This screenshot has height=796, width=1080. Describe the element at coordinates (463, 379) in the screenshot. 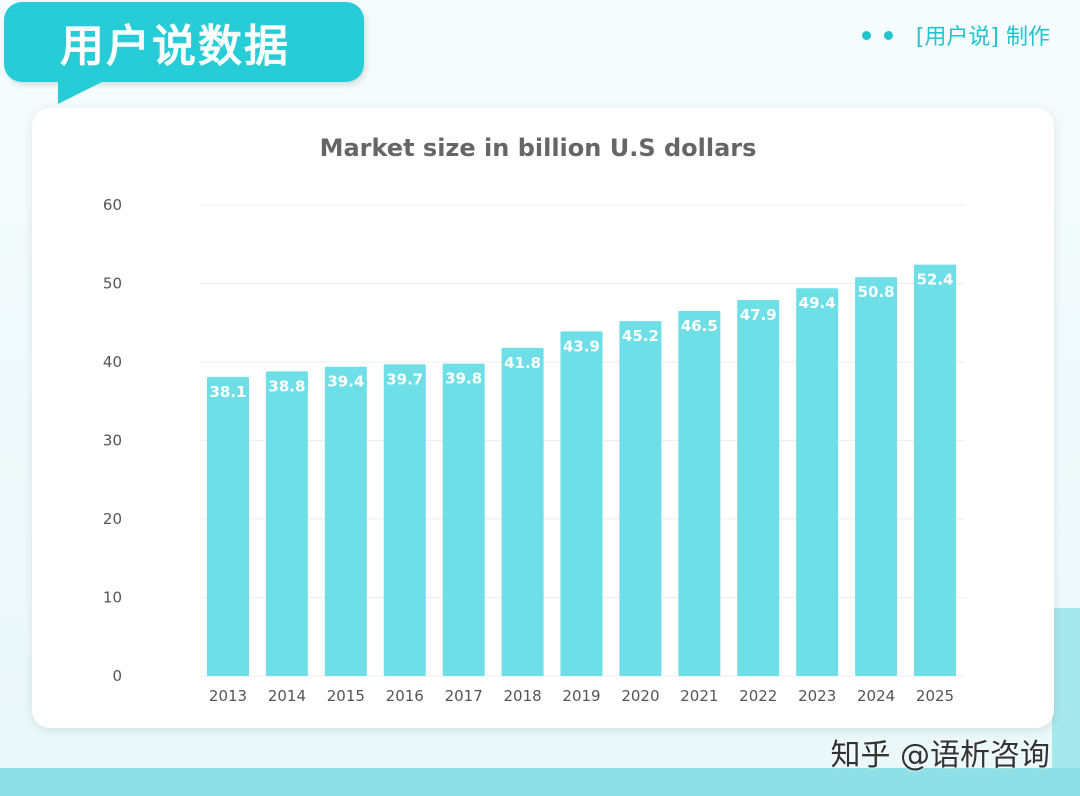

I see `bar-value-label: 39.8` at that location.